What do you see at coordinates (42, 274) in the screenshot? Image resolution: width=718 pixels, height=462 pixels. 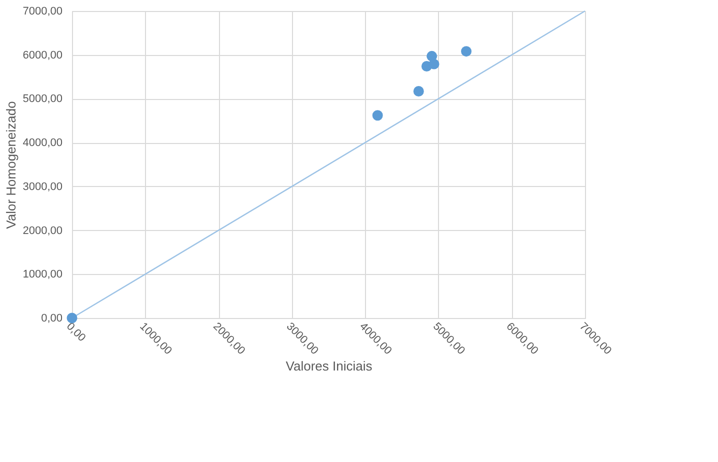 I see `y-tick-label: 1000,00` at bounding box center [42, 274].